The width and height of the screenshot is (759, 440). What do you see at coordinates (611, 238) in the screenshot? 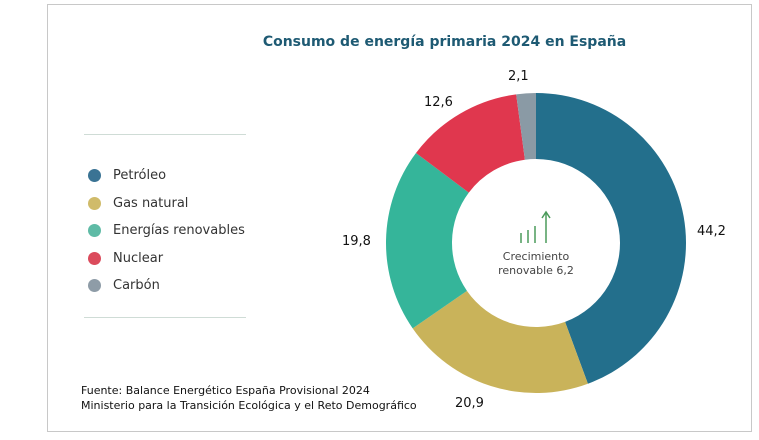
I see `donut-slice-petroleo` at bounding box center [611, 238].